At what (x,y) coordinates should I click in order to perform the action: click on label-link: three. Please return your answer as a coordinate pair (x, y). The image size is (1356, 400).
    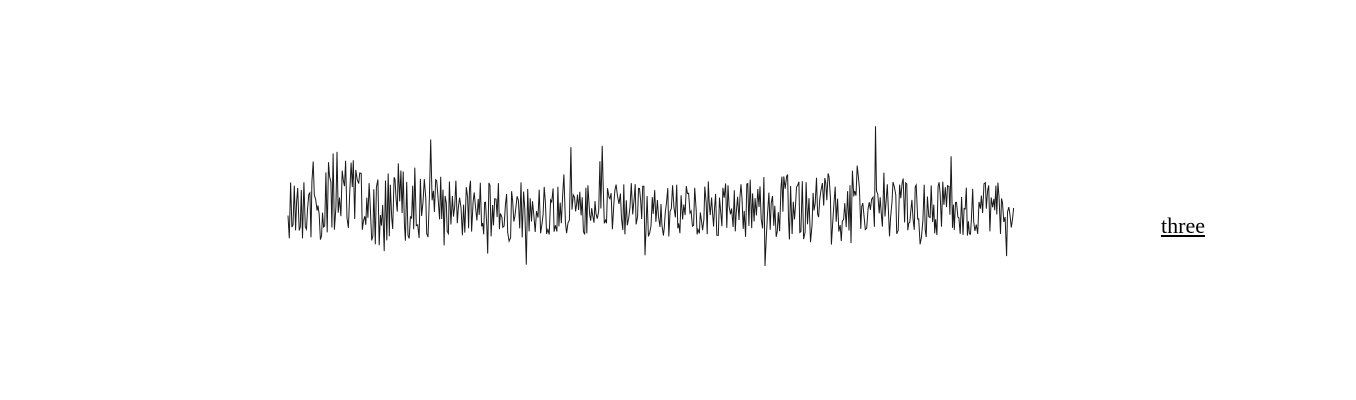
    Looking at the image, I should click on (1183, 225).